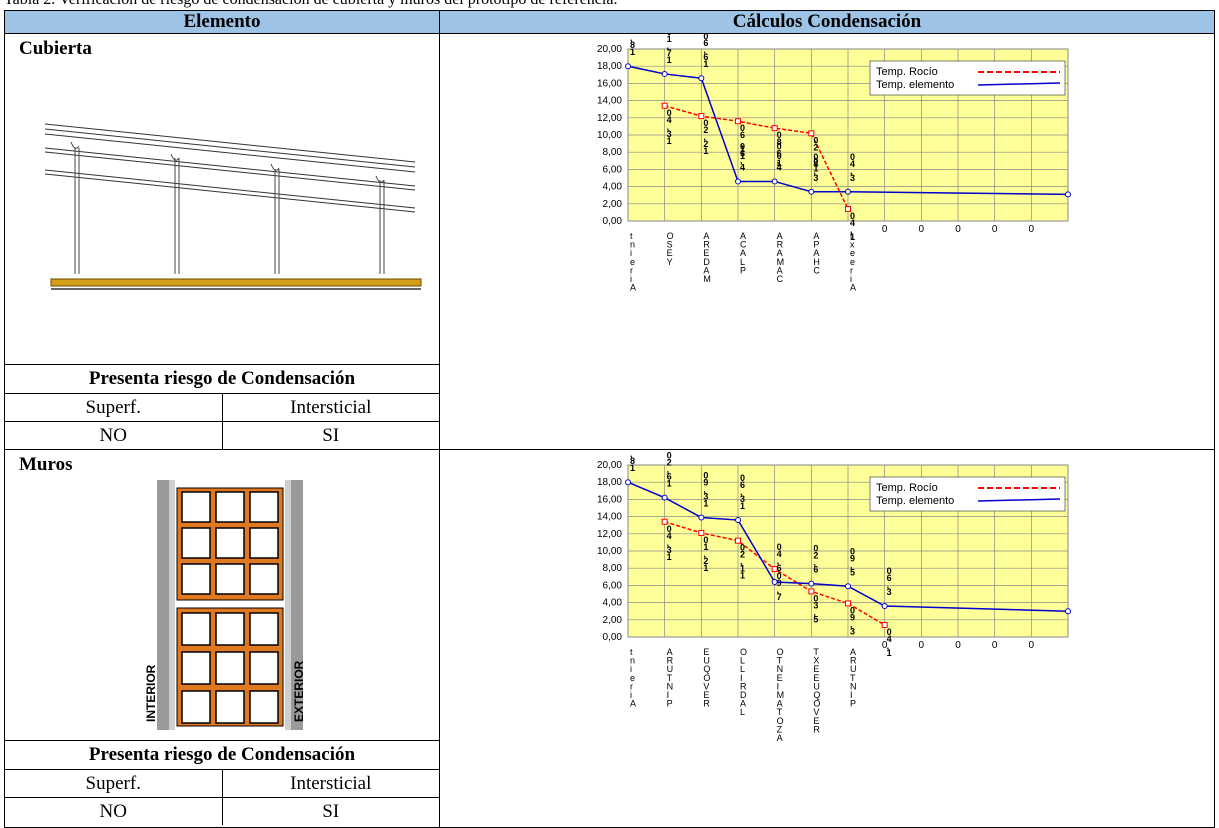 The height and width of the screenshot is (828, 1219). I want to click on series-line-element, so click(848, 130).